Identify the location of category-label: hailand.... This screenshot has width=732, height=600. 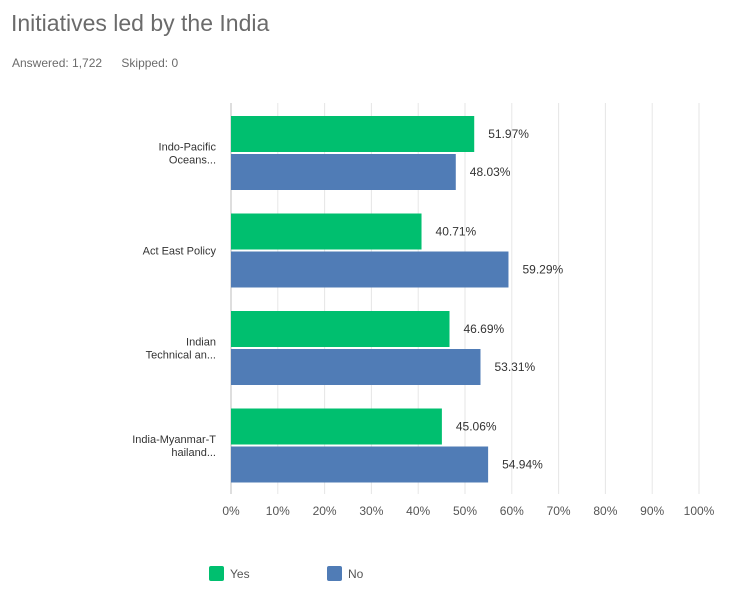
(193, 453).